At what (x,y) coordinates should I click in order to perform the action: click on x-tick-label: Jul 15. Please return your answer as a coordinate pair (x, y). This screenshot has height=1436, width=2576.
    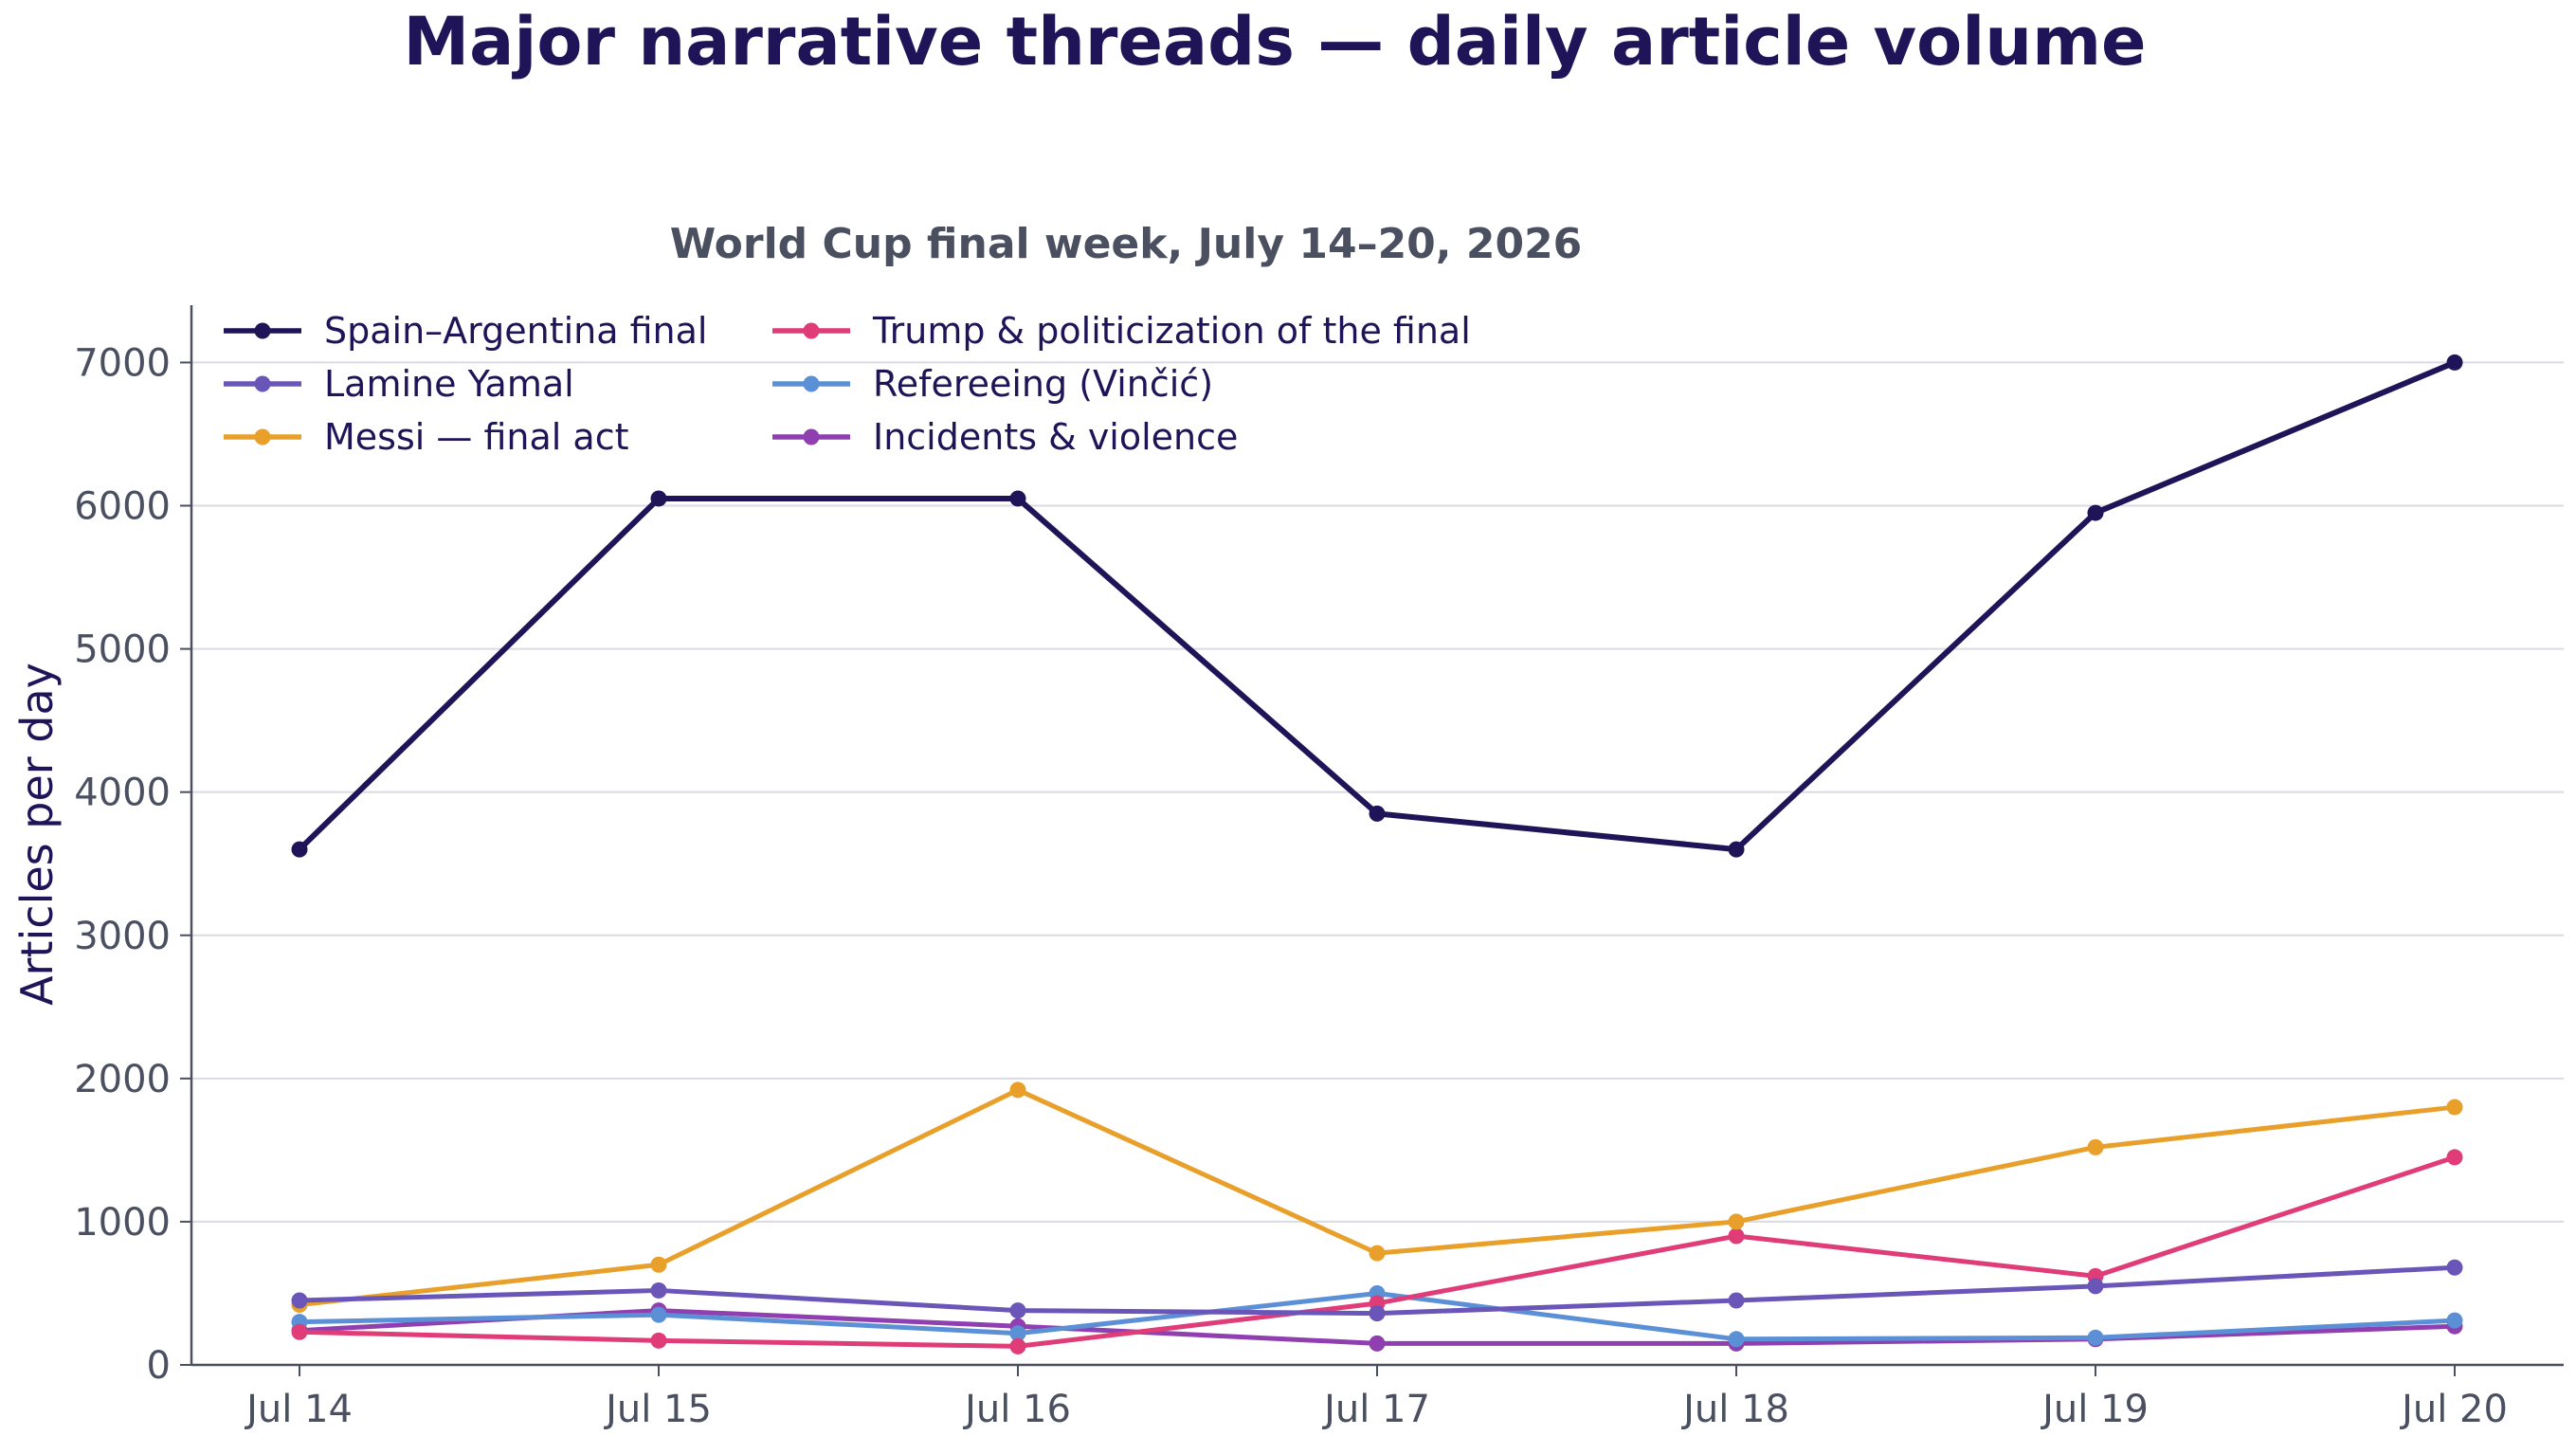
    Looking at the image, I should click on (657, 1410).